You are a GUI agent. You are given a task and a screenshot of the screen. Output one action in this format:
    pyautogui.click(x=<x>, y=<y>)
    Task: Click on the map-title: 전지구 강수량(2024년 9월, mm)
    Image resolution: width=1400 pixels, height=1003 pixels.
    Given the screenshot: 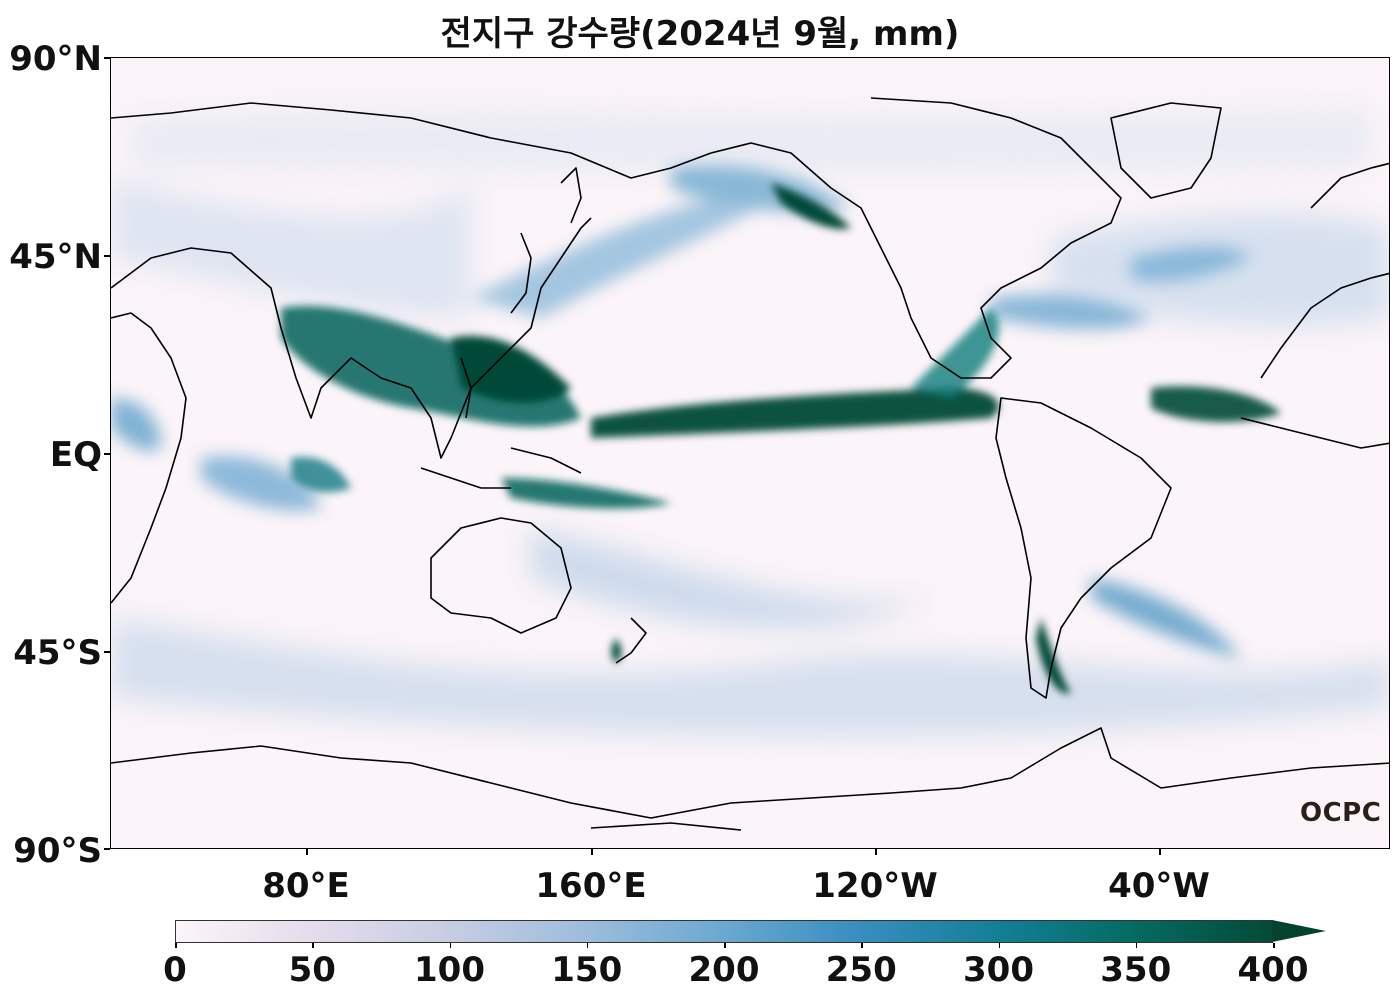 What is the action you would take?
    pyautogui.click(x=700, y=34)
    